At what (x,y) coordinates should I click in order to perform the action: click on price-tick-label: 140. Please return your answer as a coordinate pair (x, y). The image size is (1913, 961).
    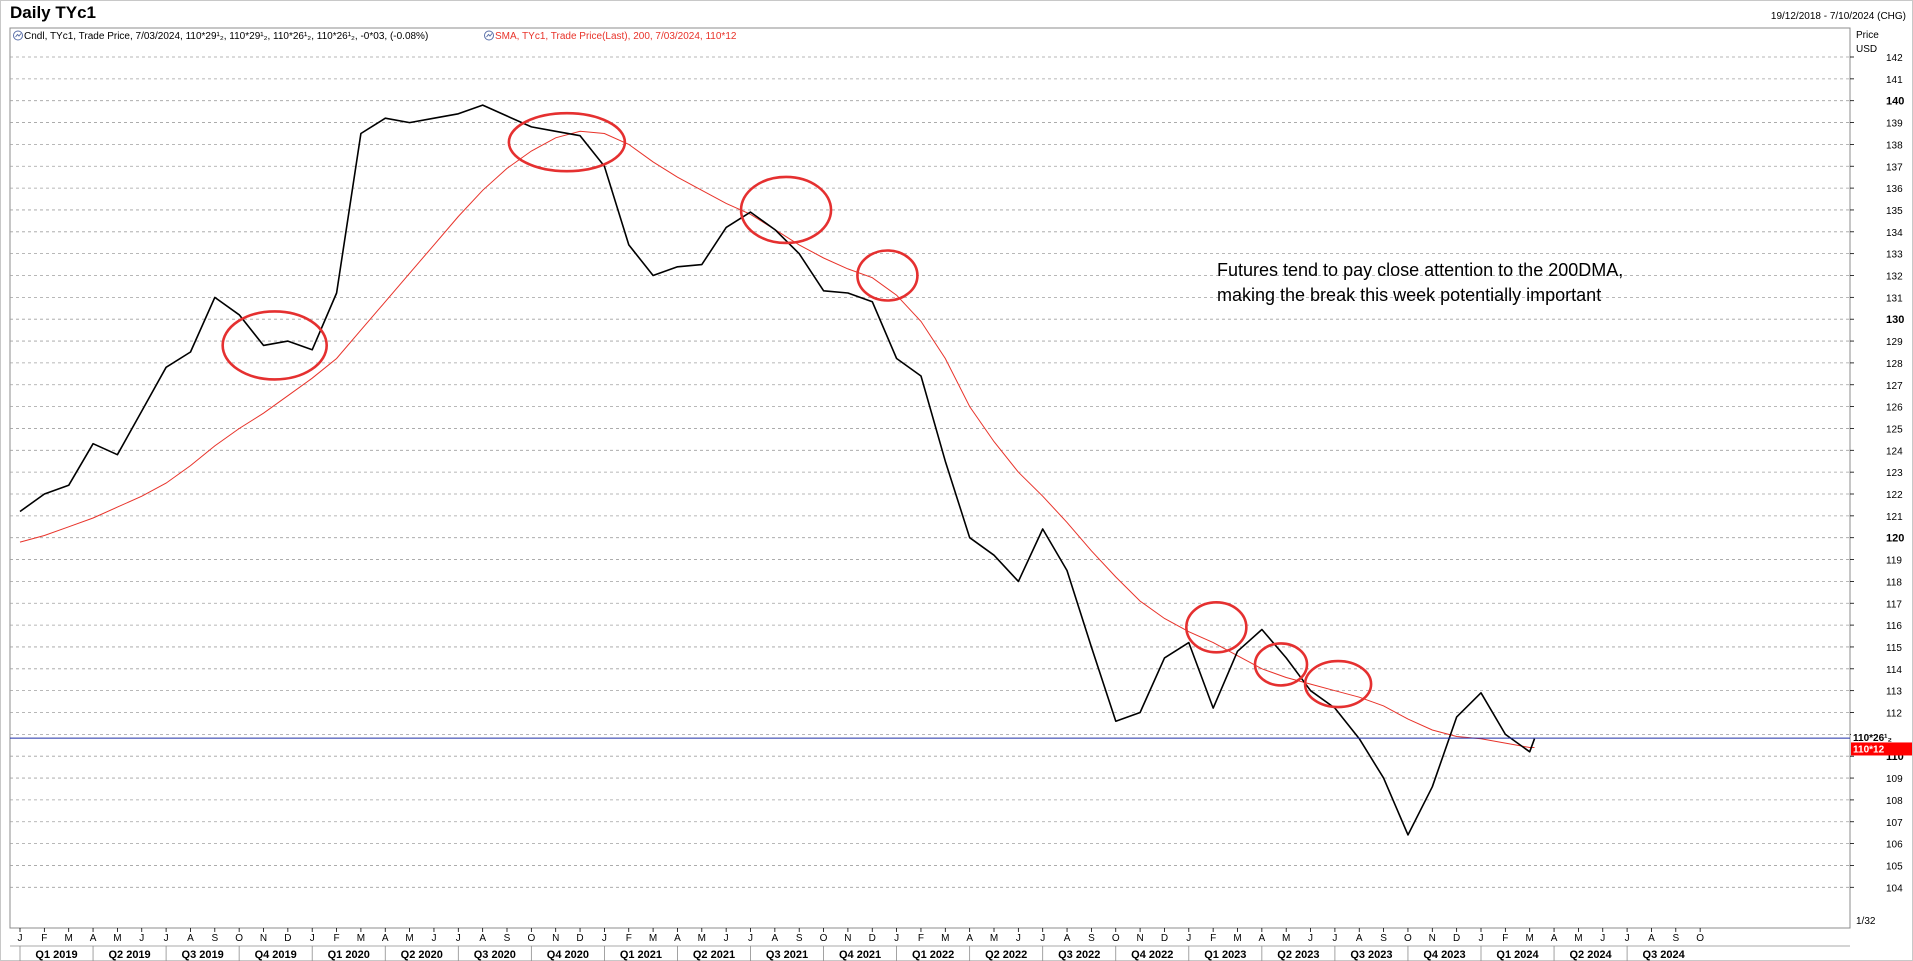
    Looking at the image, I should click on (1895, 102).